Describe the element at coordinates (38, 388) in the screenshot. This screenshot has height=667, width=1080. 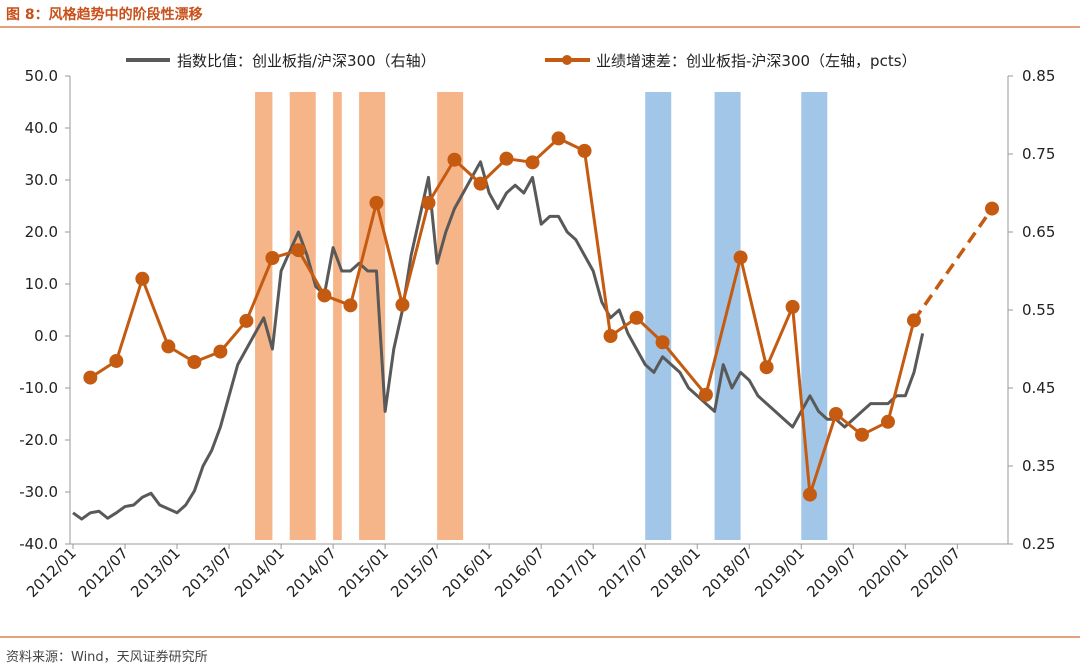
I see `left-tick-label: -10.0` at that location.